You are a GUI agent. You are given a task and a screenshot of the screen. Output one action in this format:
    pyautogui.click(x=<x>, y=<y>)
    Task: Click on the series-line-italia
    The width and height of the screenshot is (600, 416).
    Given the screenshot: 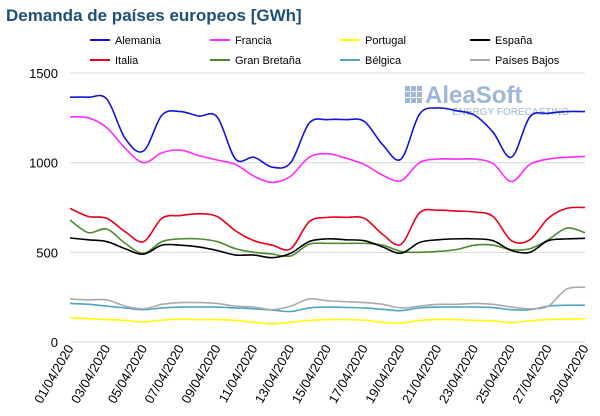 What is the action you would take?
    pyautogui.click(x=327, y=228)
    